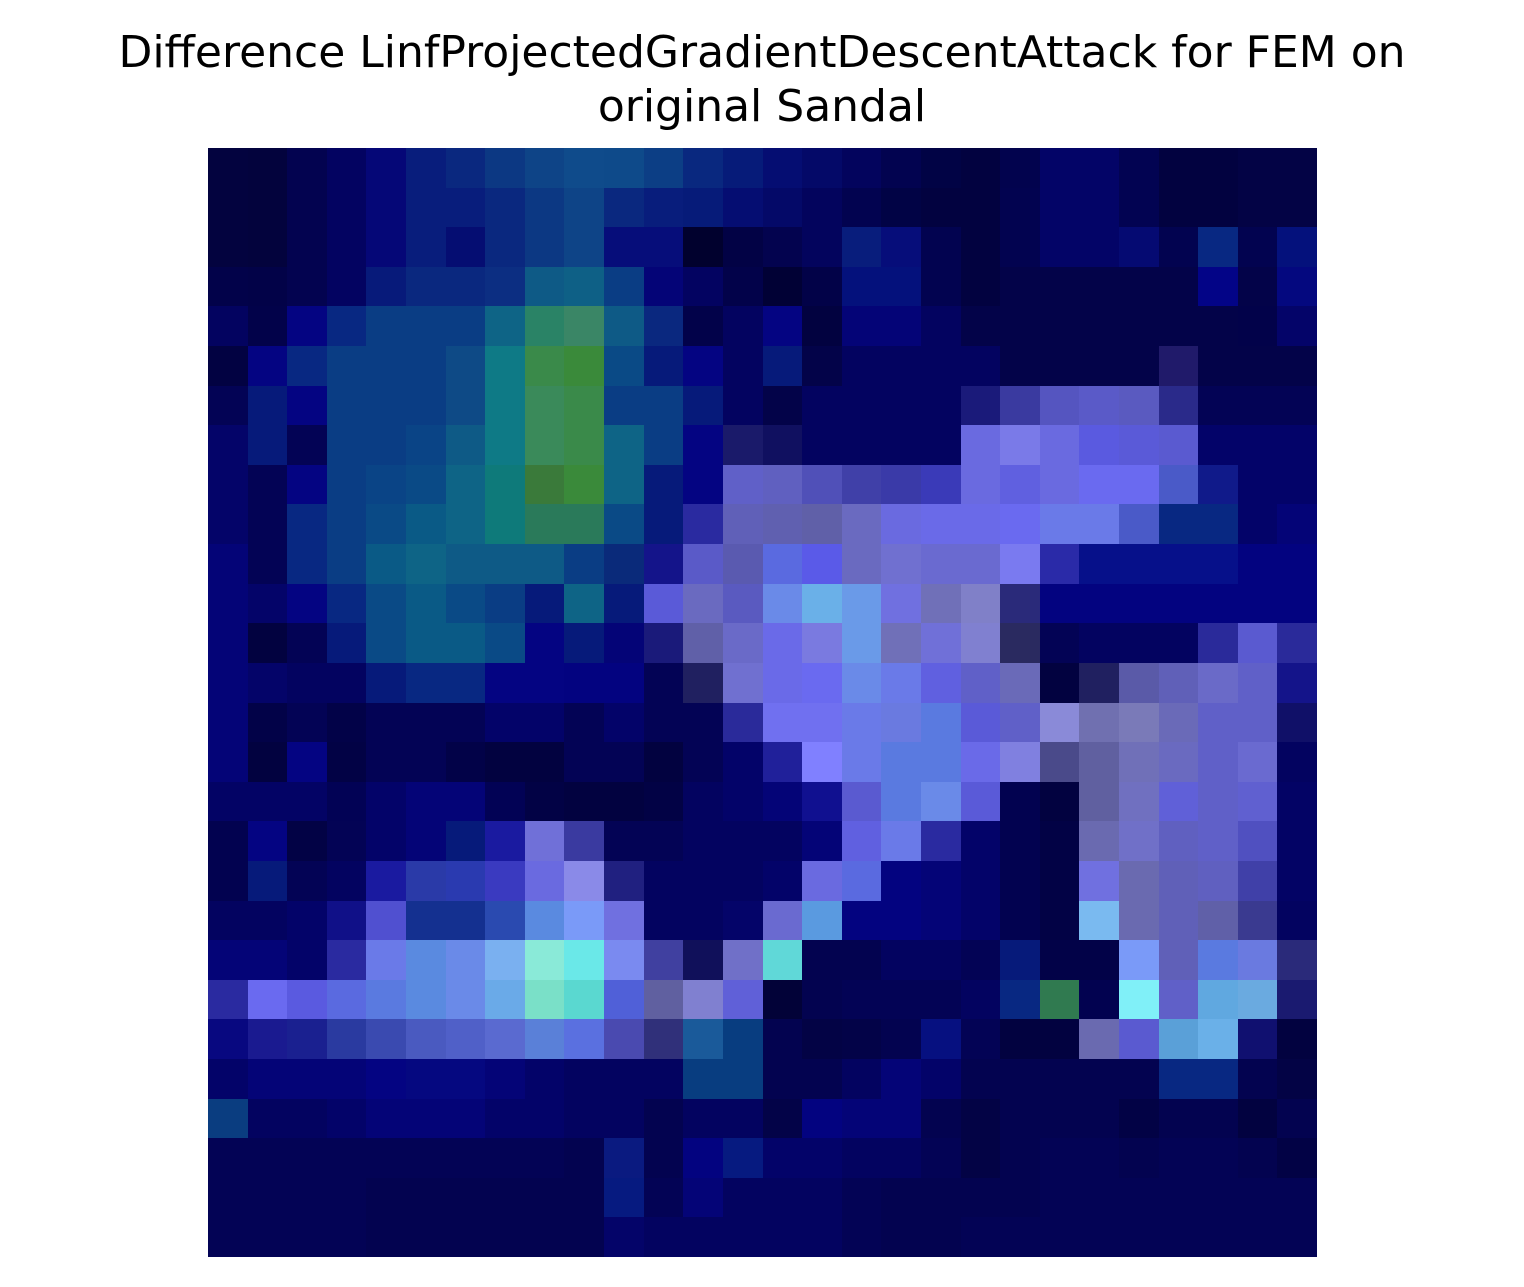  I want to click on heatmap-cell-r23-c0, so click(228, 1079).